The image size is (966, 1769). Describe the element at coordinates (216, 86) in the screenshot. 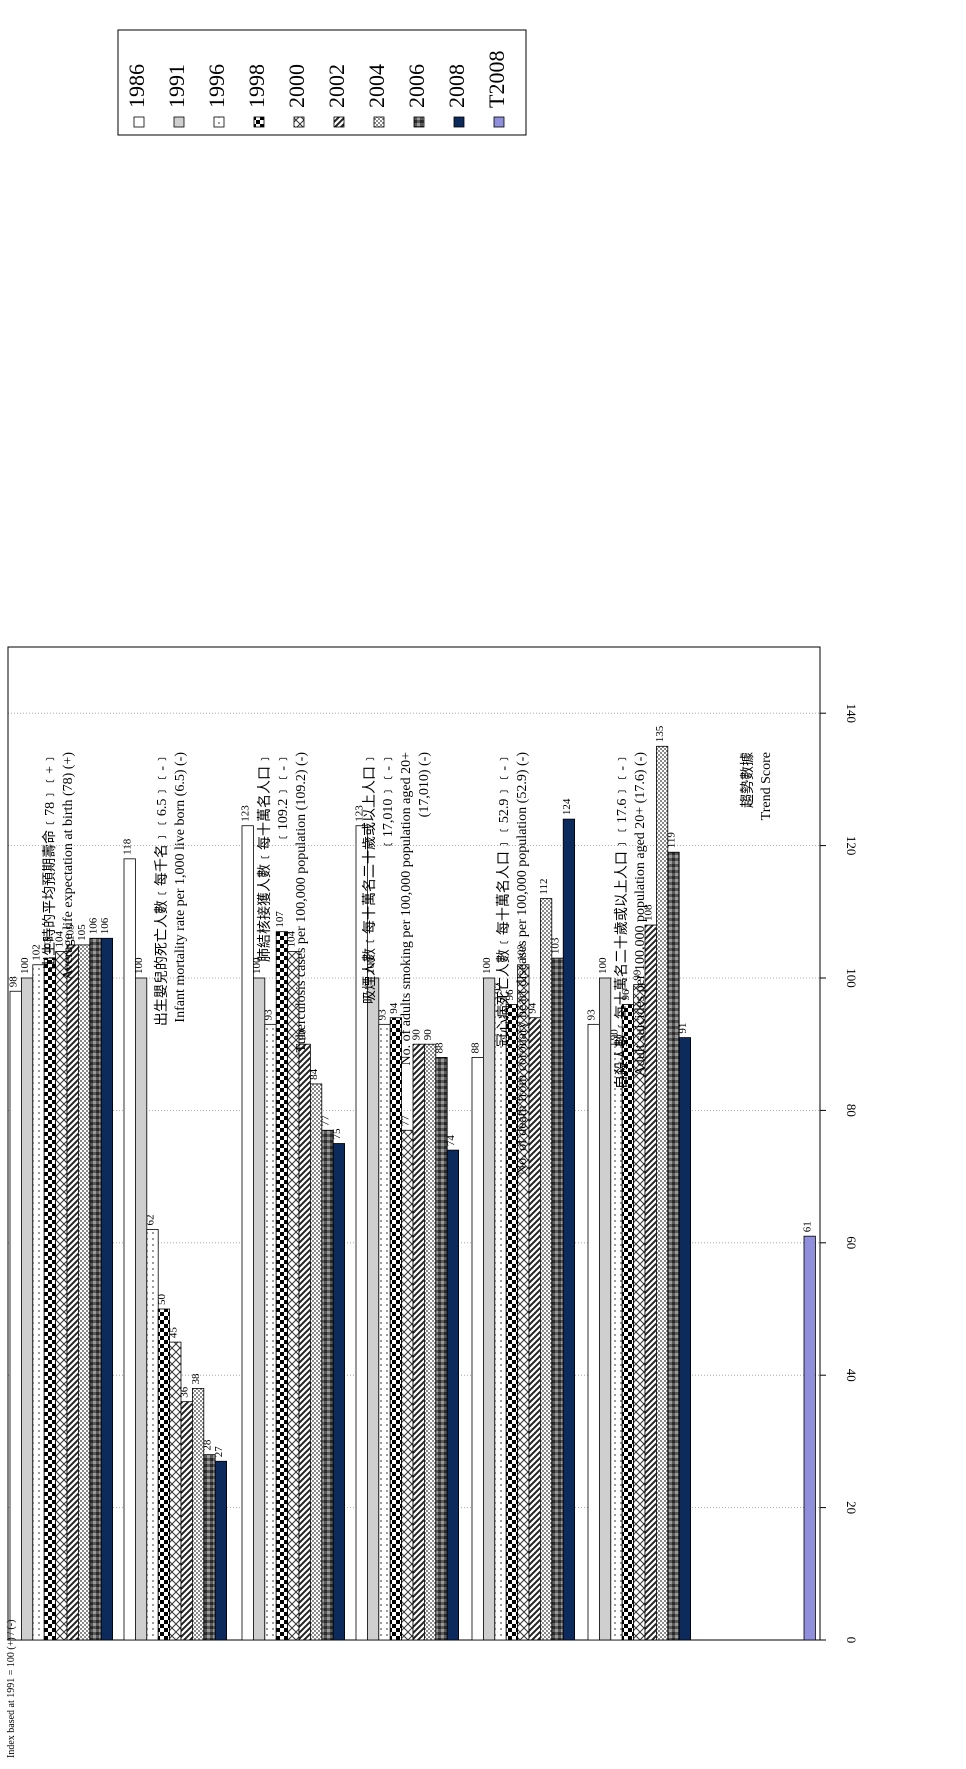

I see `legend-label: 1996` at that location.